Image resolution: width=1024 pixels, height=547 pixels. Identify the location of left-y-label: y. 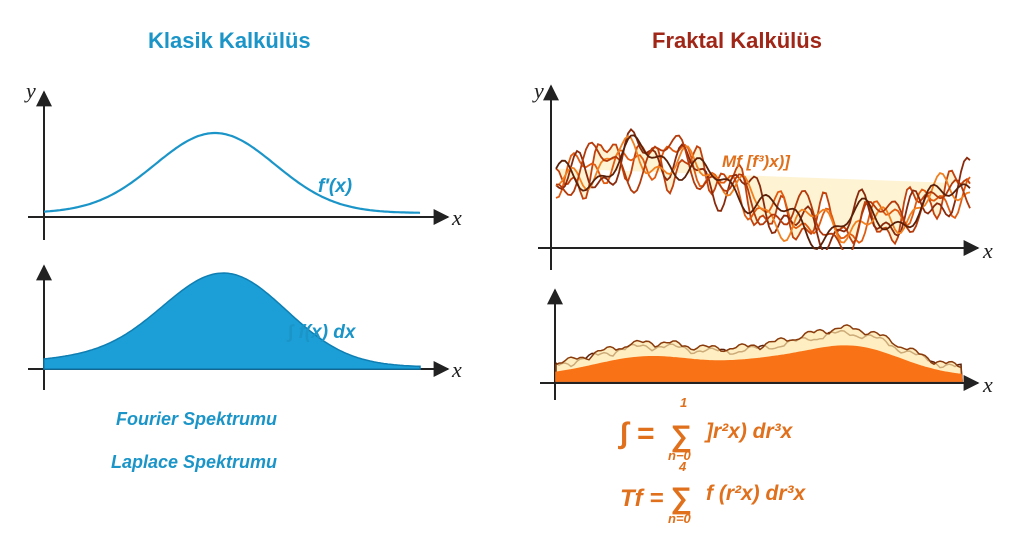
(30, 90).